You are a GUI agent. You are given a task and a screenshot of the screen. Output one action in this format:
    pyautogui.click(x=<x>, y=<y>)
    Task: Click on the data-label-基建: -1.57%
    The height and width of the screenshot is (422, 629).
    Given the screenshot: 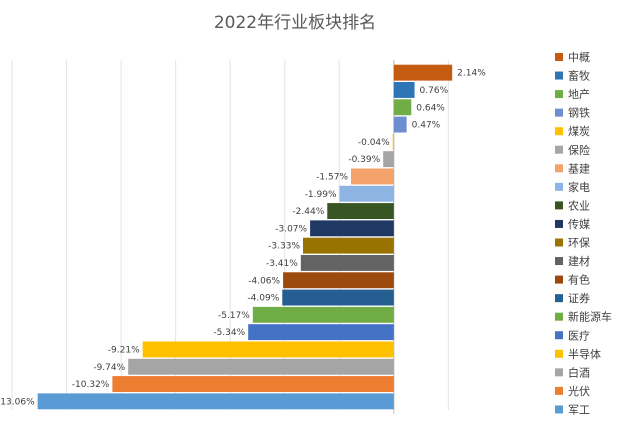 What is the action you would take?
    pyautogui.click(x=332, y=177)
    